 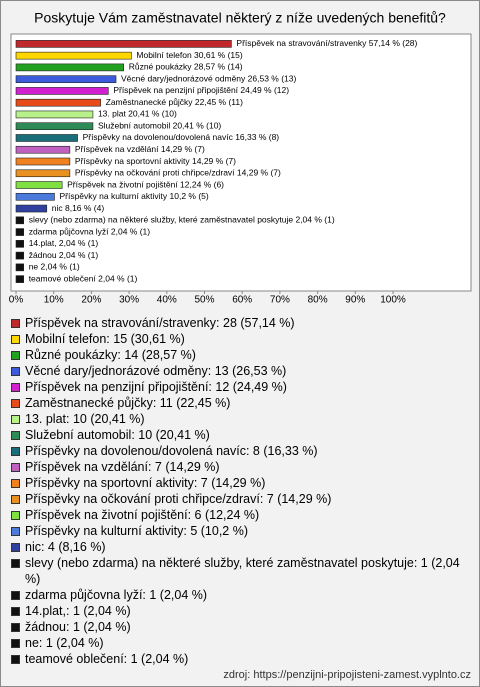 What do you see at coordinates (204, 300) in the screenshot?
I see `x-tick-label: 50%` at bounding box center [204, 300].